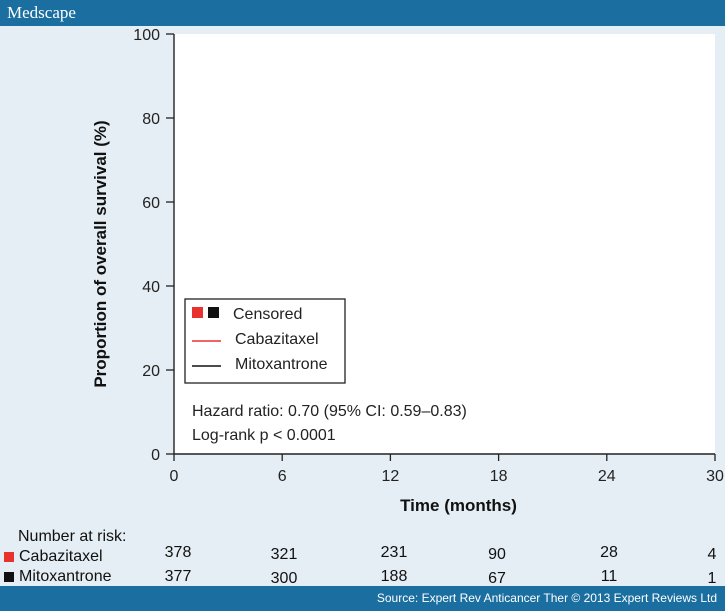  Describe the element at coordinates (151, 119) in the screenshot. I see `y-tick-label: 80` at that location.